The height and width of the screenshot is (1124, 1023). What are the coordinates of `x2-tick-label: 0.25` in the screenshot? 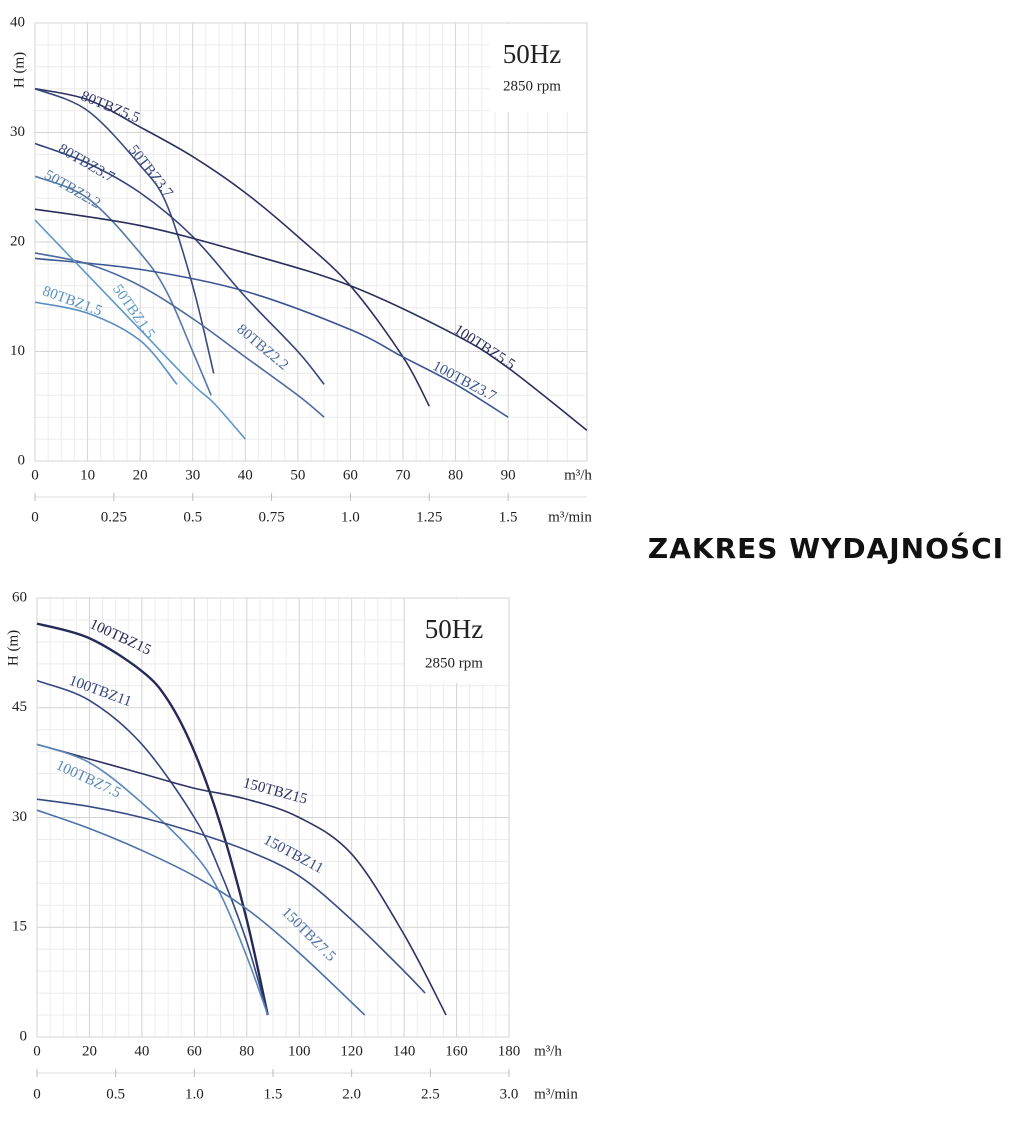 It's located at (114, 517).